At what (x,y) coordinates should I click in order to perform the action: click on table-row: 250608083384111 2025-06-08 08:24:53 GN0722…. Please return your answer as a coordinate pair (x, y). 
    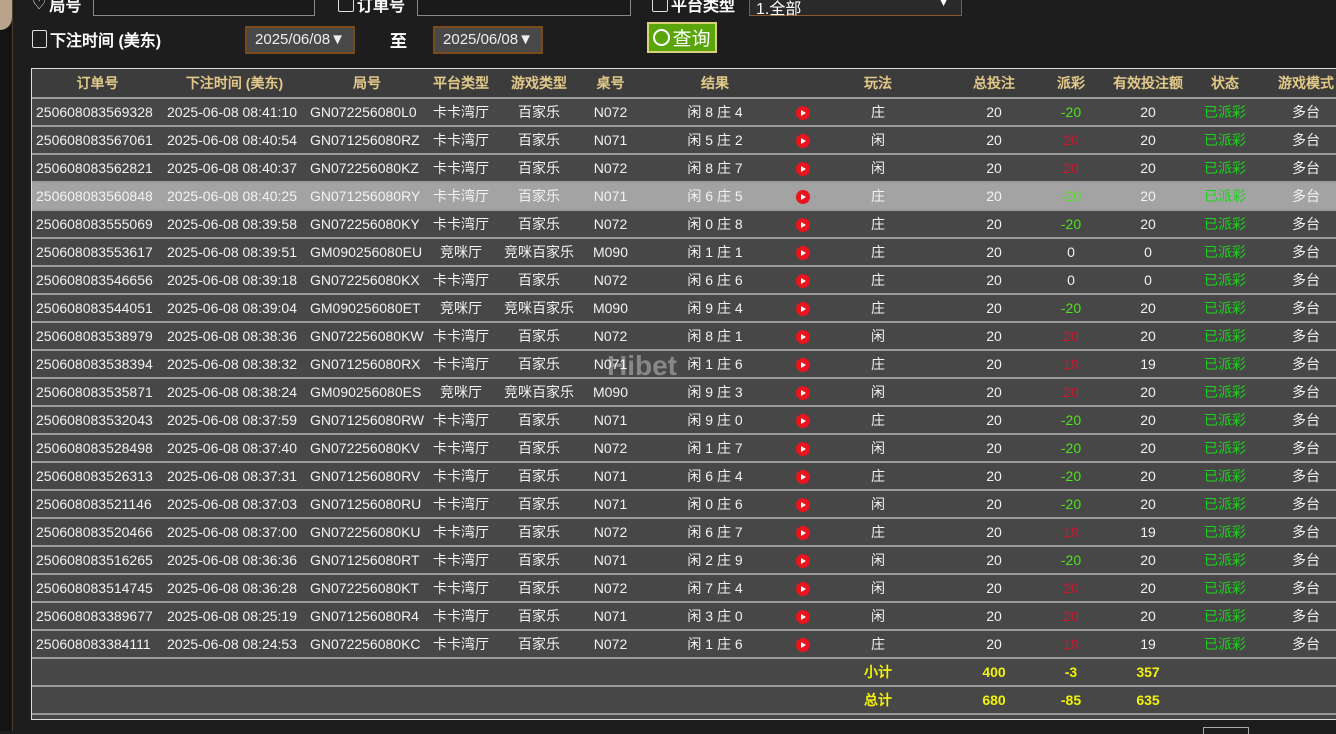
    Looking at the image, I should click on (684, 644).